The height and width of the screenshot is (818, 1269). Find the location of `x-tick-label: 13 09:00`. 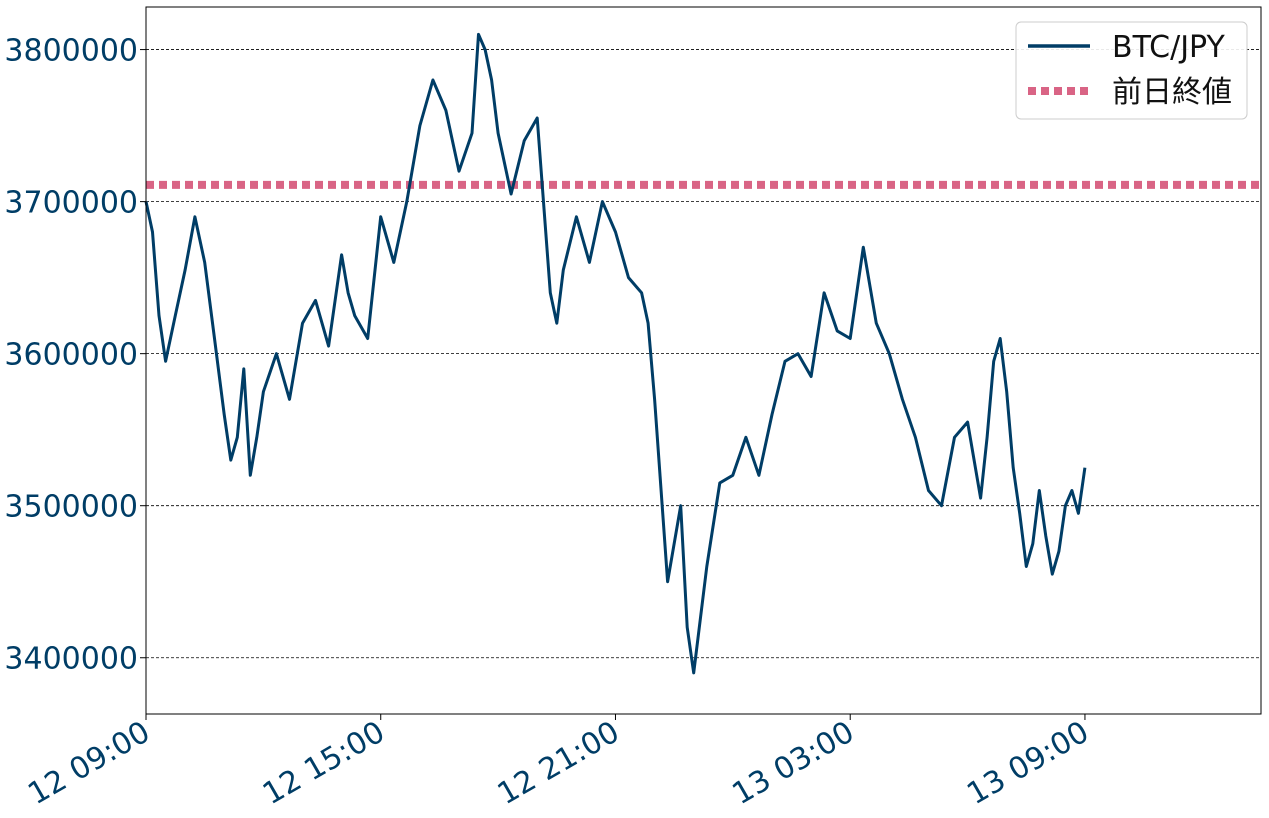

x-tick-label: 13 09:00 is located at coordinates (1028, 763).